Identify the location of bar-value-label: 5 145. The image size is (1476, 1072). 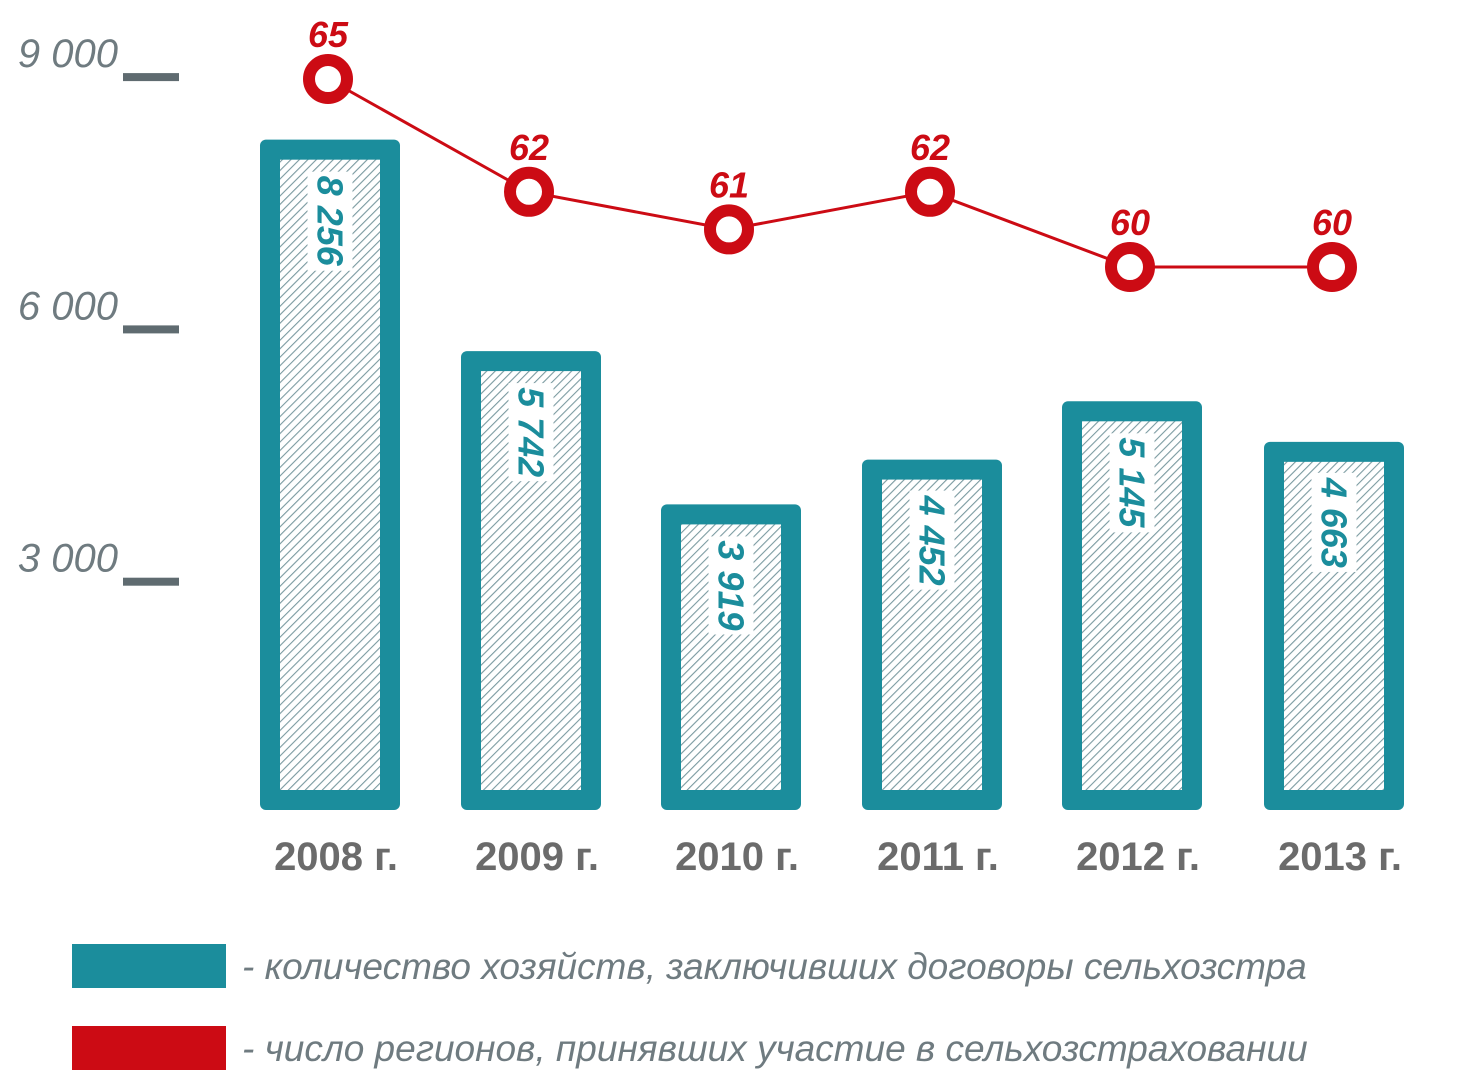
(1132, 482).